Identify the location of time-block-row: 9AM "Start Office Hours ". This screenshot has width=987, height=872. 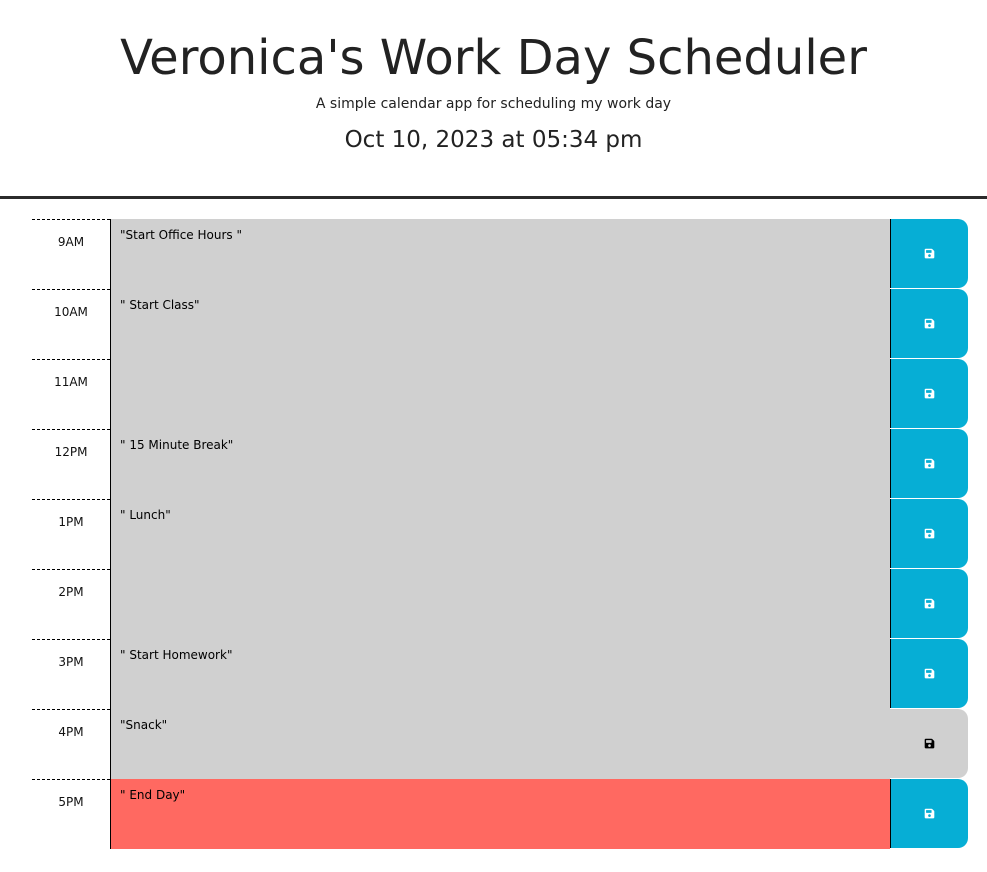
(500, 254).